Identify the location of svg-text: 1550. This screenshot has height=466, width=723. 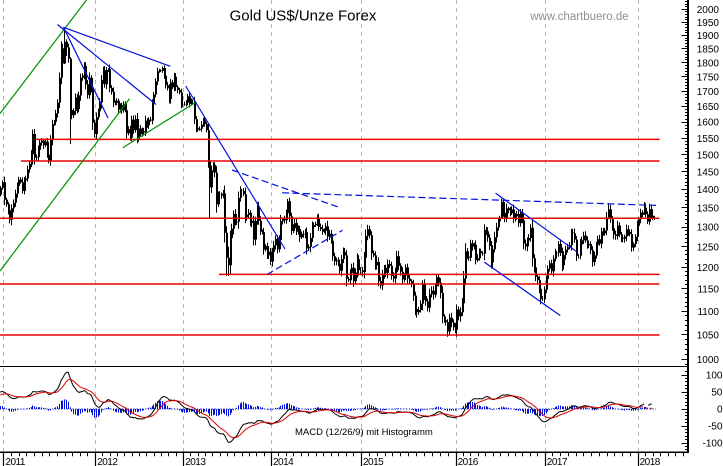
(708, 139).